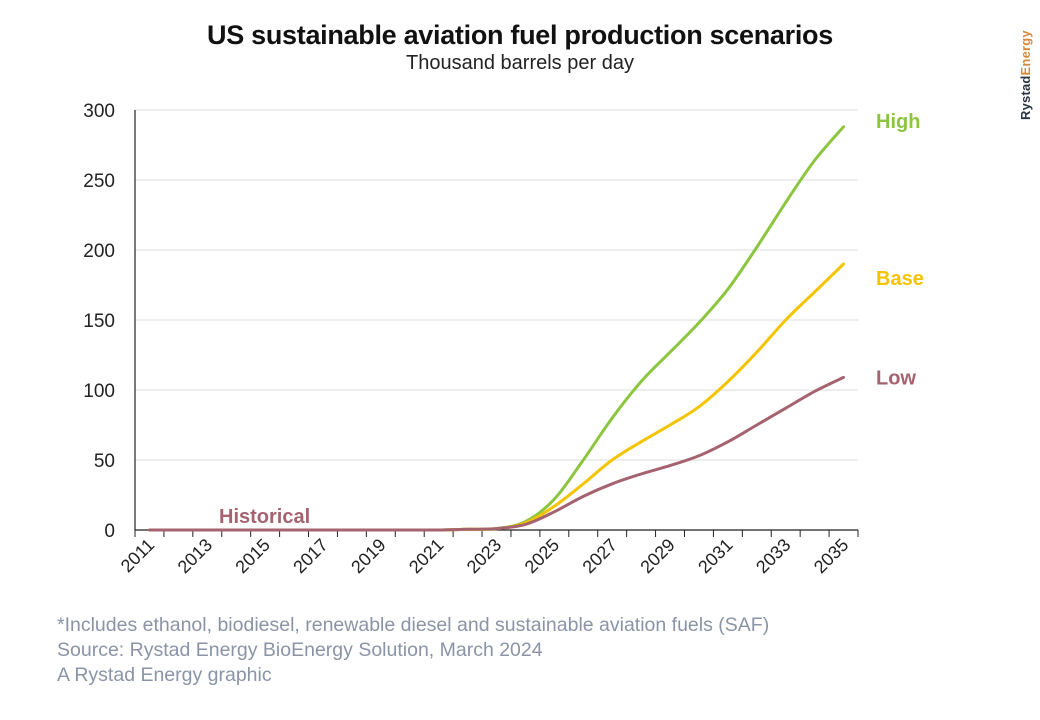  What do you see at coordinates (264, 517) in the screenshot?
I see `historical-annotation: Historical` at bounding box center [264, 517].